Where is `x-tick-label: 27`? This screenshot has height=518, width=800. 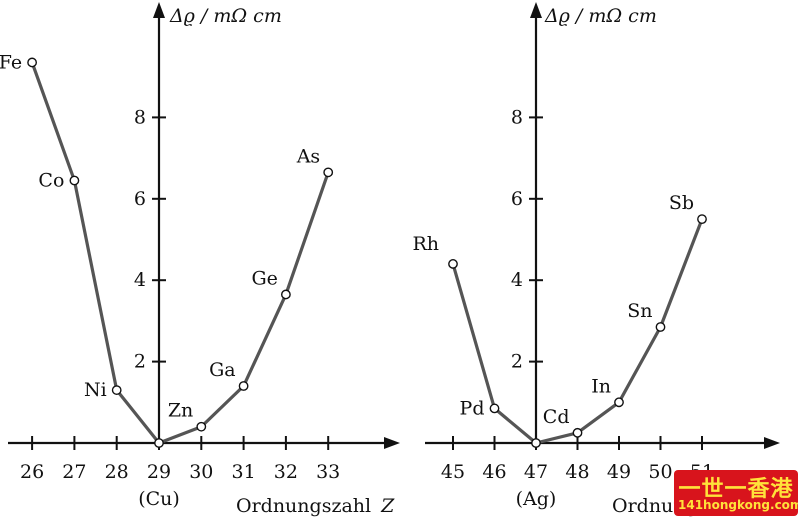
x-tick-label: 27 is located at coordinates (74, 472).